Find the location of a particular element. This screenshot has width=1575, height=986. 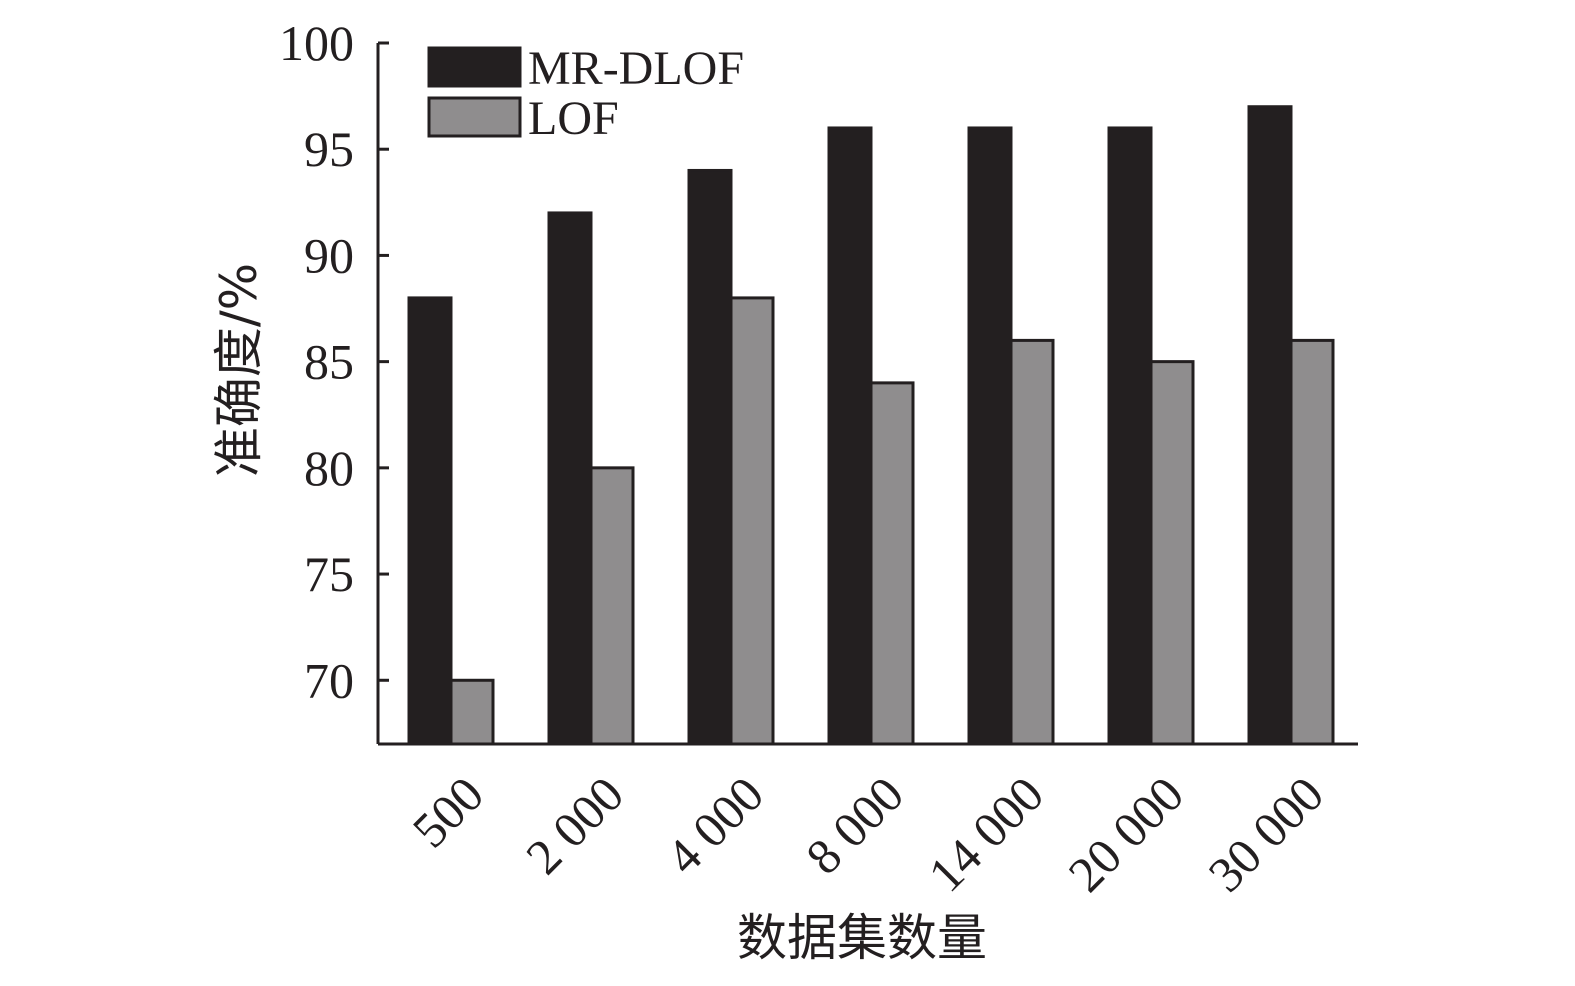

y-axis-label: 准确度/% is located at coordinates (239, 370).